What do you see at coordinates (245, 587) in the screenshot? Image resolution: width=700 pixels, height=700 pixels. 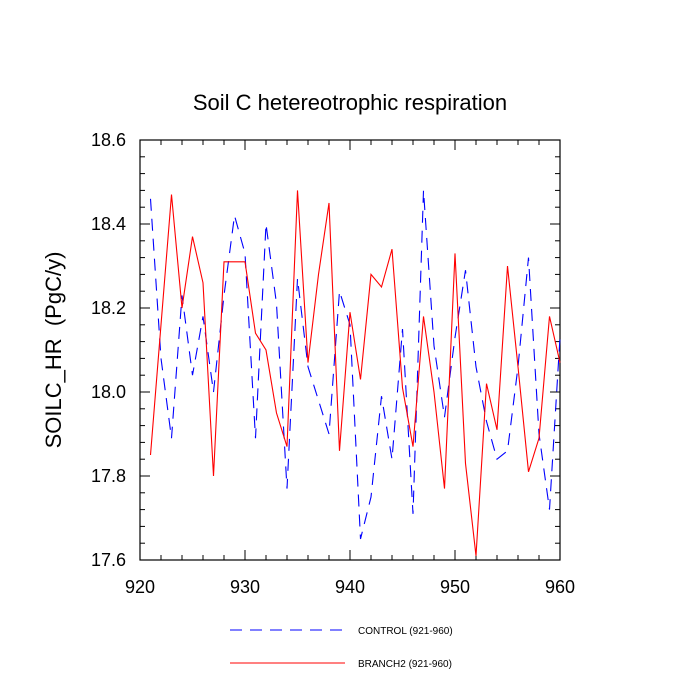 I see `x-tick-label: 930` at bounding box center [245, 587].